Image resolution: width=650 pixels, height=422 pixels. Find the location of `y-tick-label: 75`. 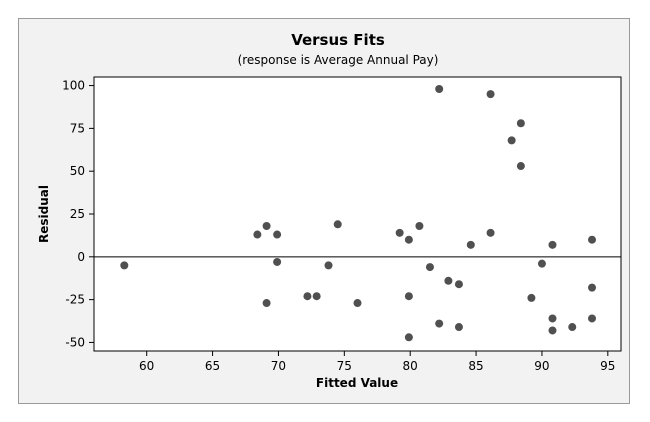

y-tick-label: 75 is located at coordinates (77, 128).